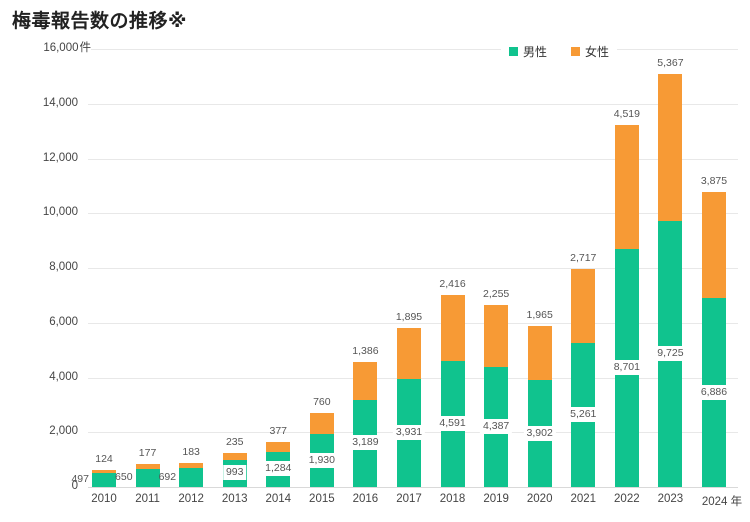 The image size is (750, 522). Describe the element at coordinates (714, 392) in the screenshot. I see `male-value-label: 6,886` at that location.